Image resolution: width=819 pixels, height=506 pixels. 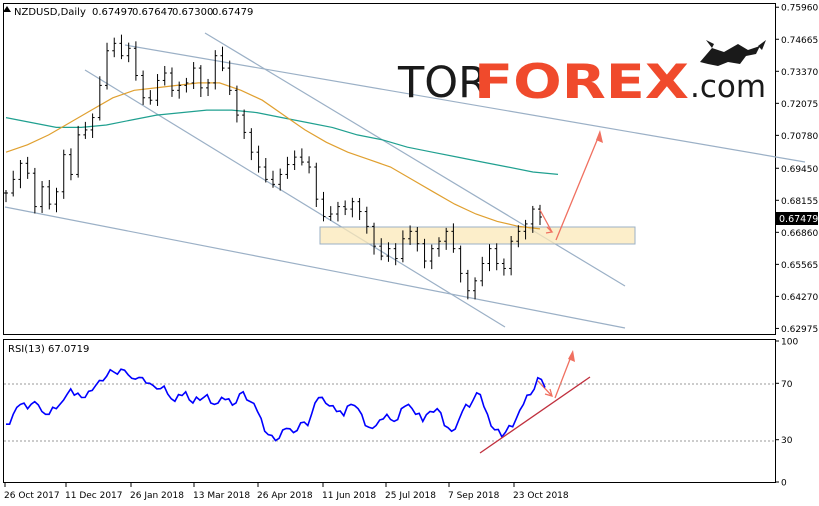 What do you see at coordinates (733, 53) in the screenshot?
I see `bull-bear-icon` at bounding box center [733, 53].